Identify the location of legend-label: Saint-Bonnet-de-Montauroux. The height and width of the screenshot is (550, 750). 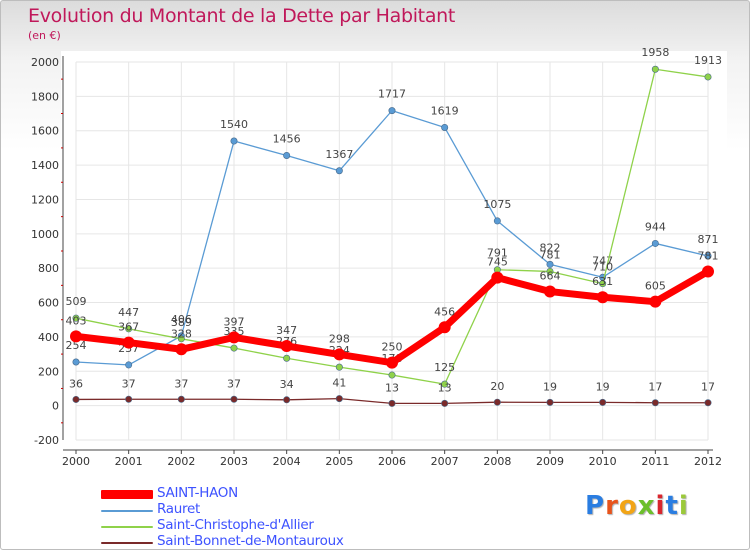
(250, 541).